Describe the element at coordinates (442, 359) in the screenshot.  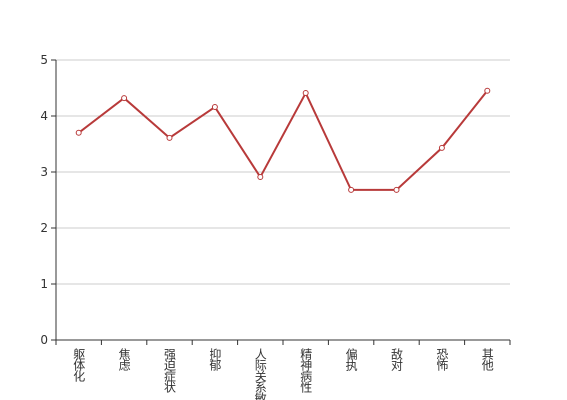
I see `x-tick-label: 恐怖` at that location.